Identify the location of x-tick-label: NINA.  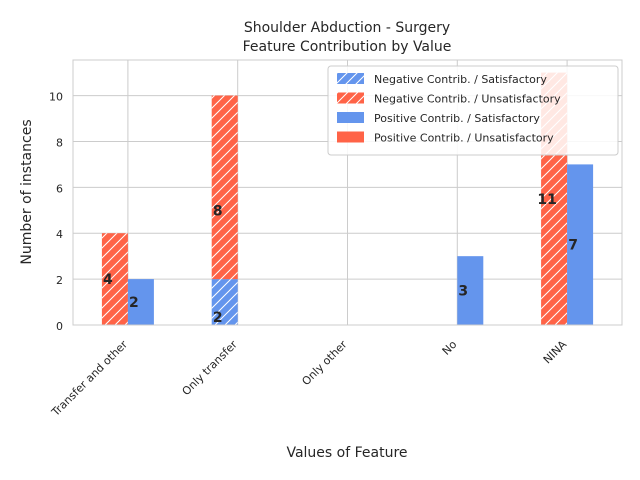
(555, 352).